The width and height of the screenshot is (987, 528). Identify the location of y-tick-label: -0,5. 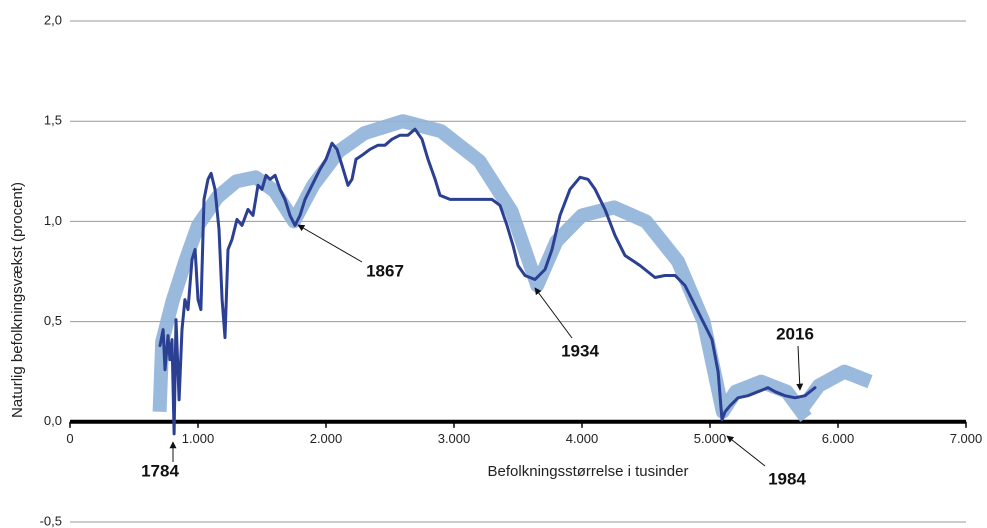
(51, 520).